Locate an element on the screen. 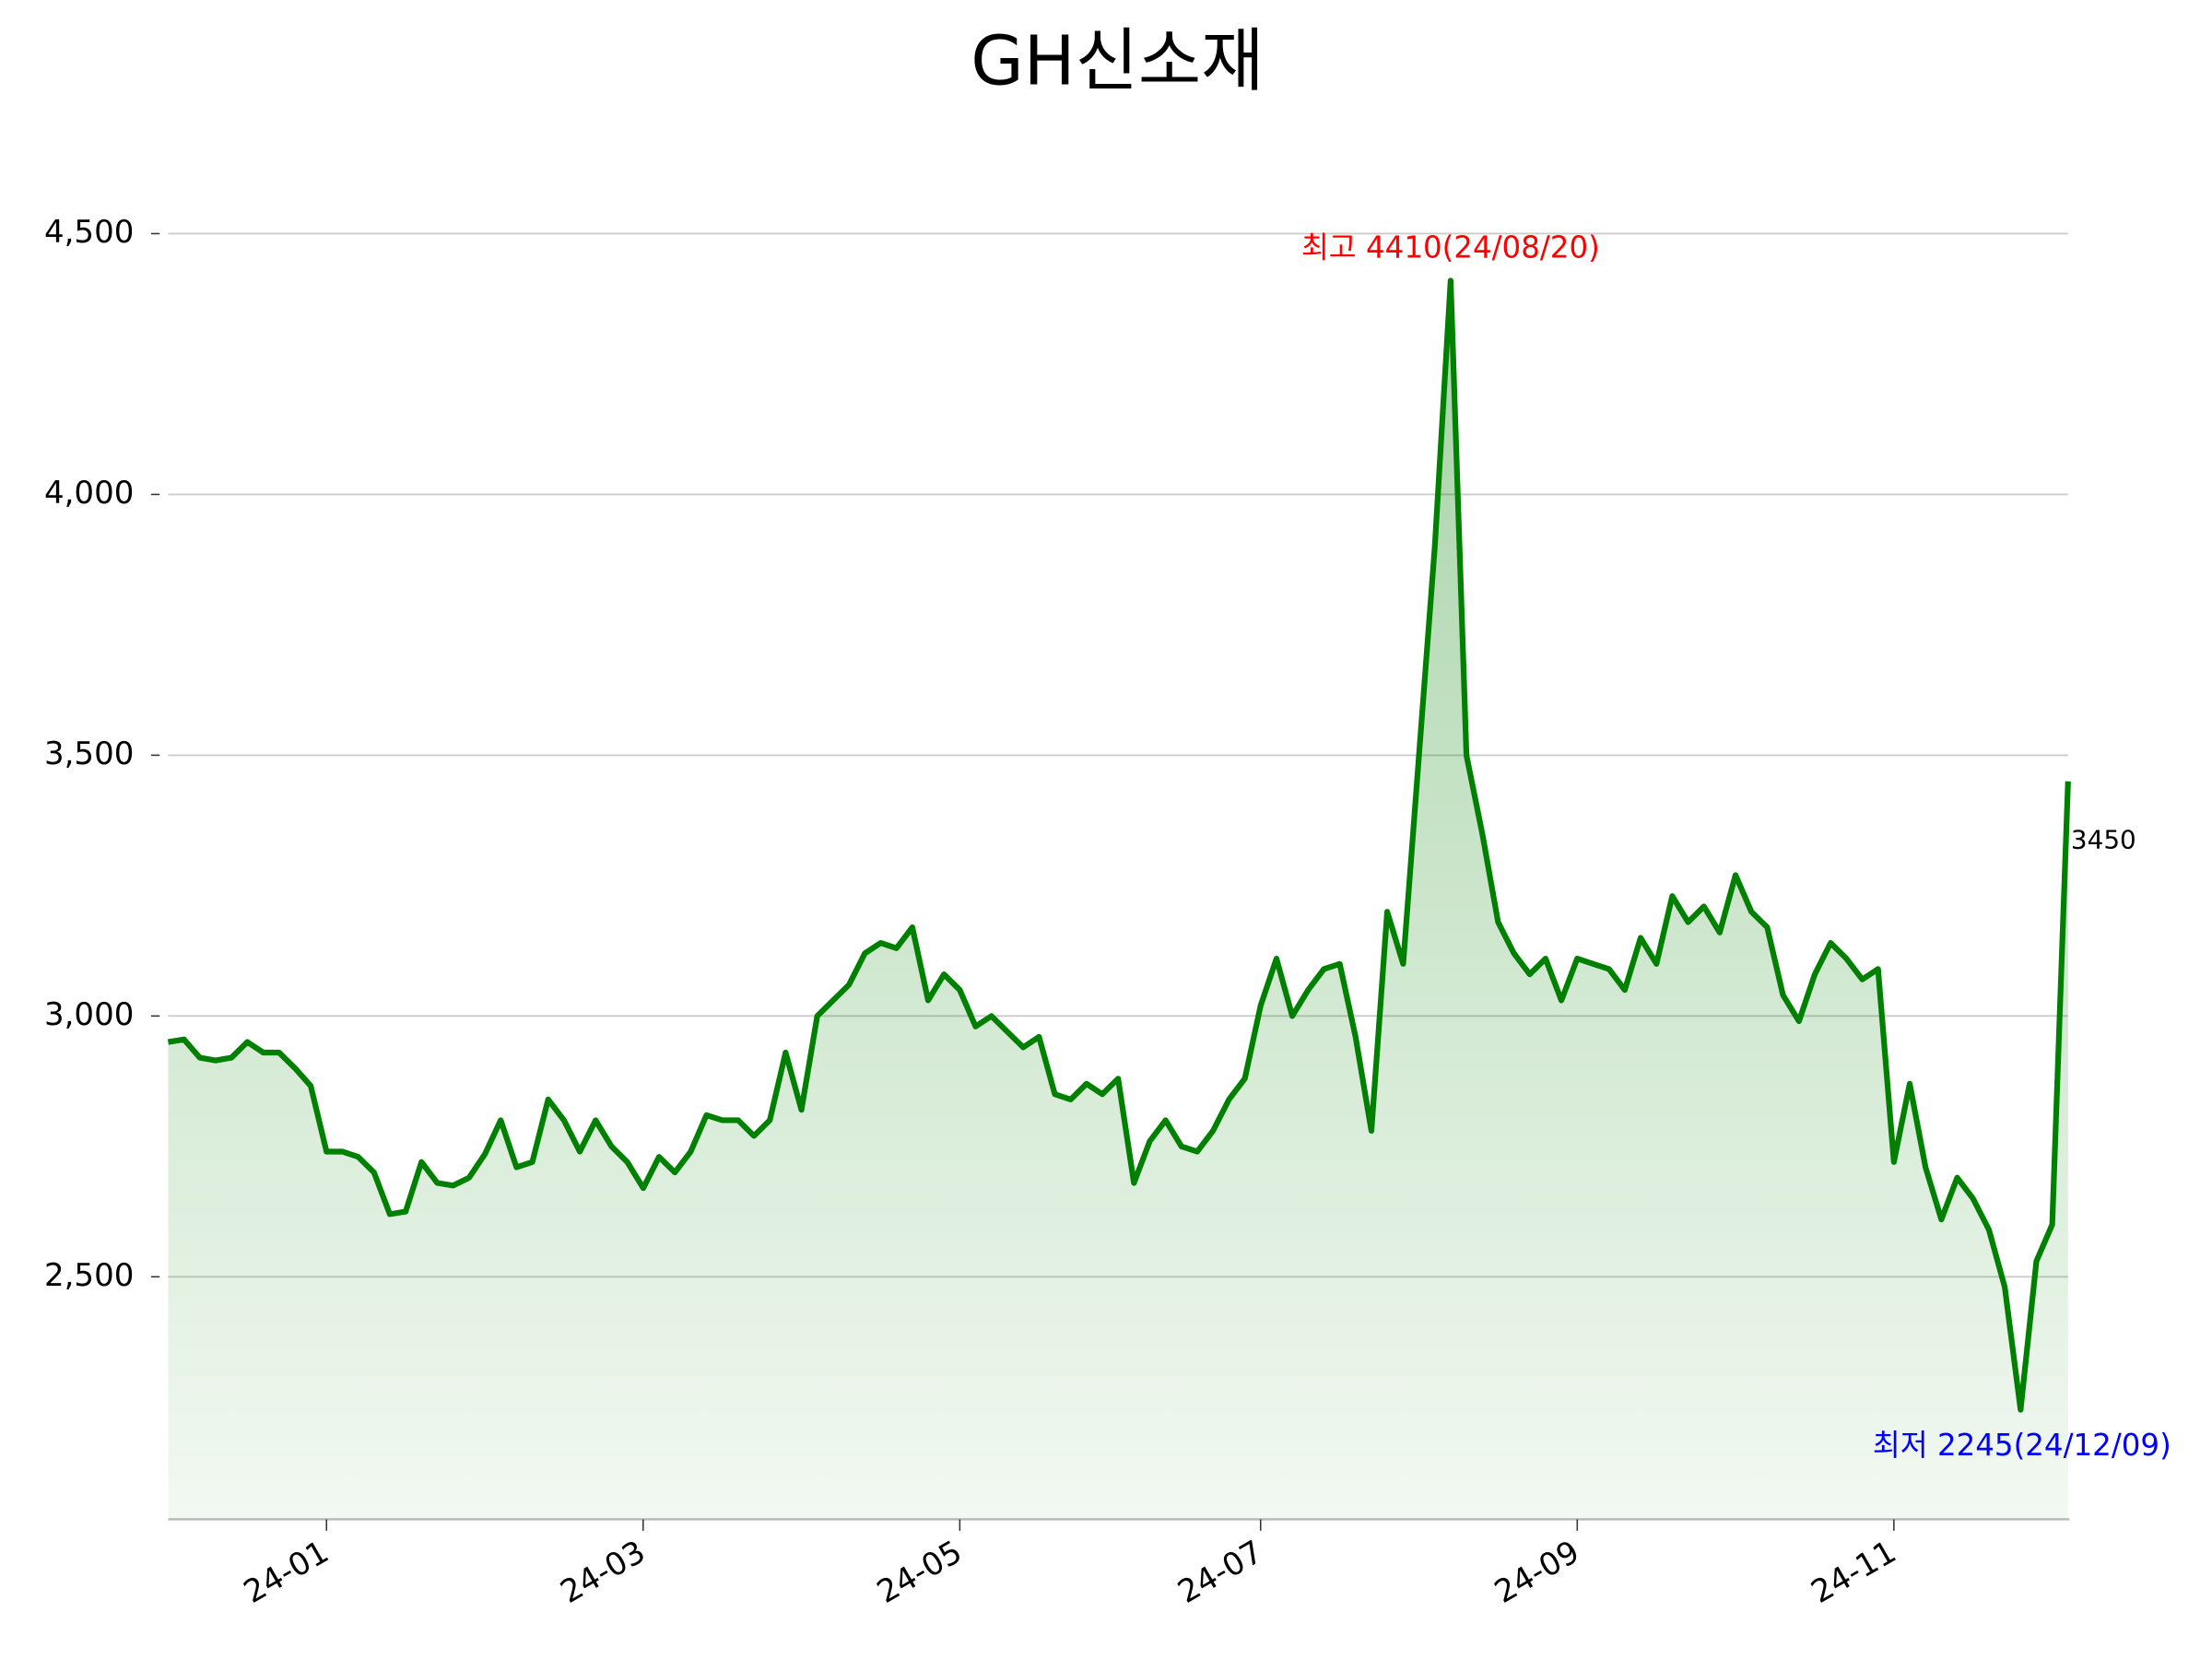 This screenshot has height=1659, width=2212. x-tick-label: 24-03 is located at coordinates (603, 1572).